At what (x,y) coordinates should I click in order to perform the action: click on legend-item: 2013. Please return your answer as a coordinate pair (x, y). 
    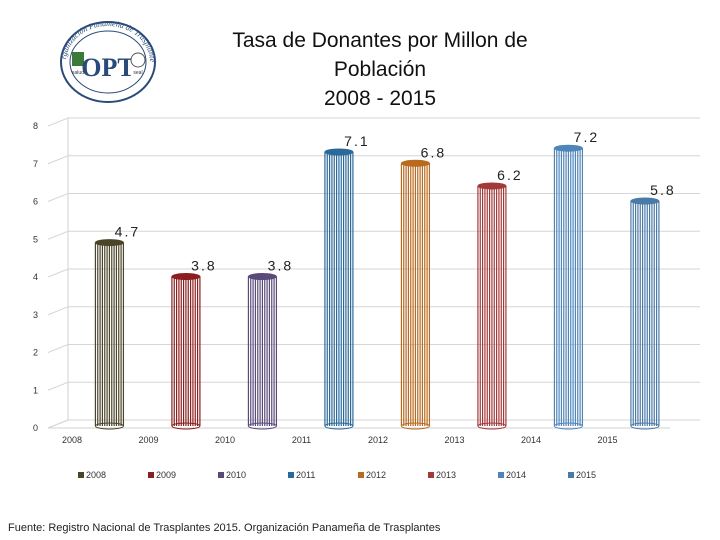
    Looking at the image, I should click on (446, 475).